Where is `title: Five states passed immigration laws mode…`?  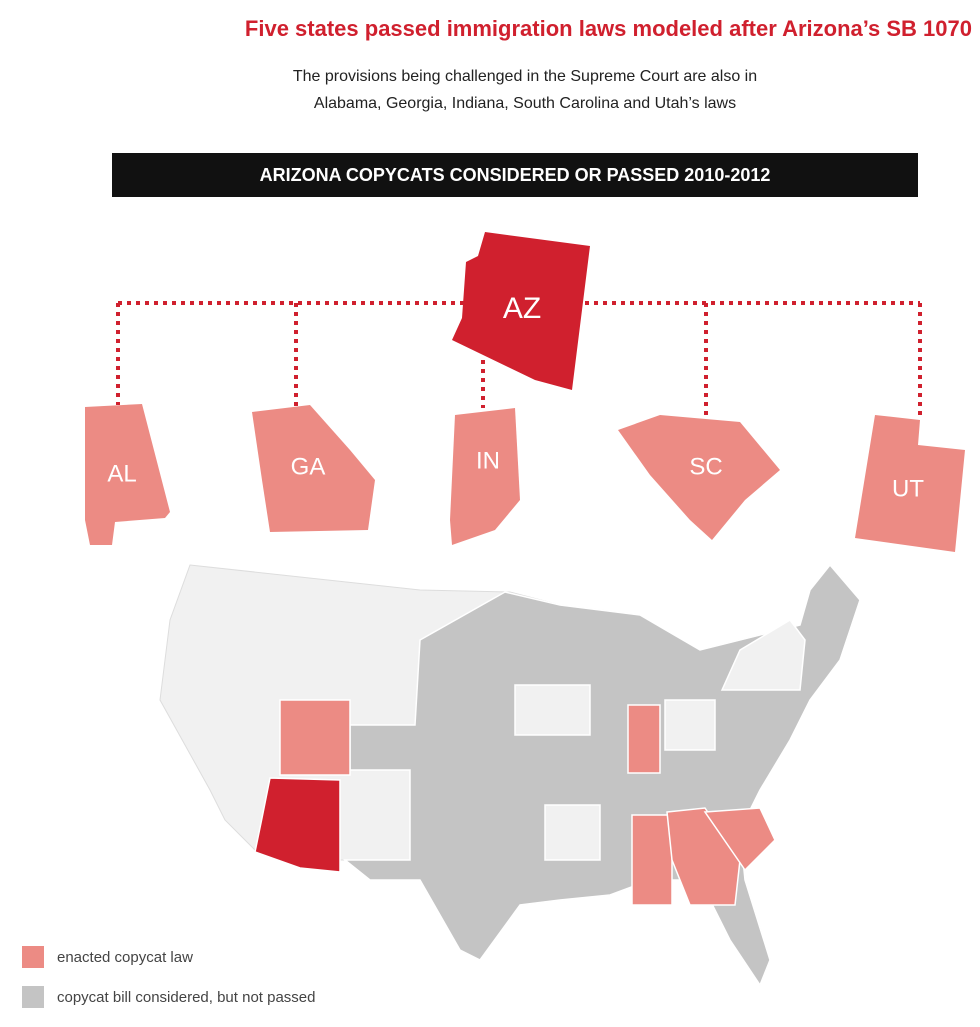
title: Five states passed immigration laws mode… is located at coordinates (608, 28).